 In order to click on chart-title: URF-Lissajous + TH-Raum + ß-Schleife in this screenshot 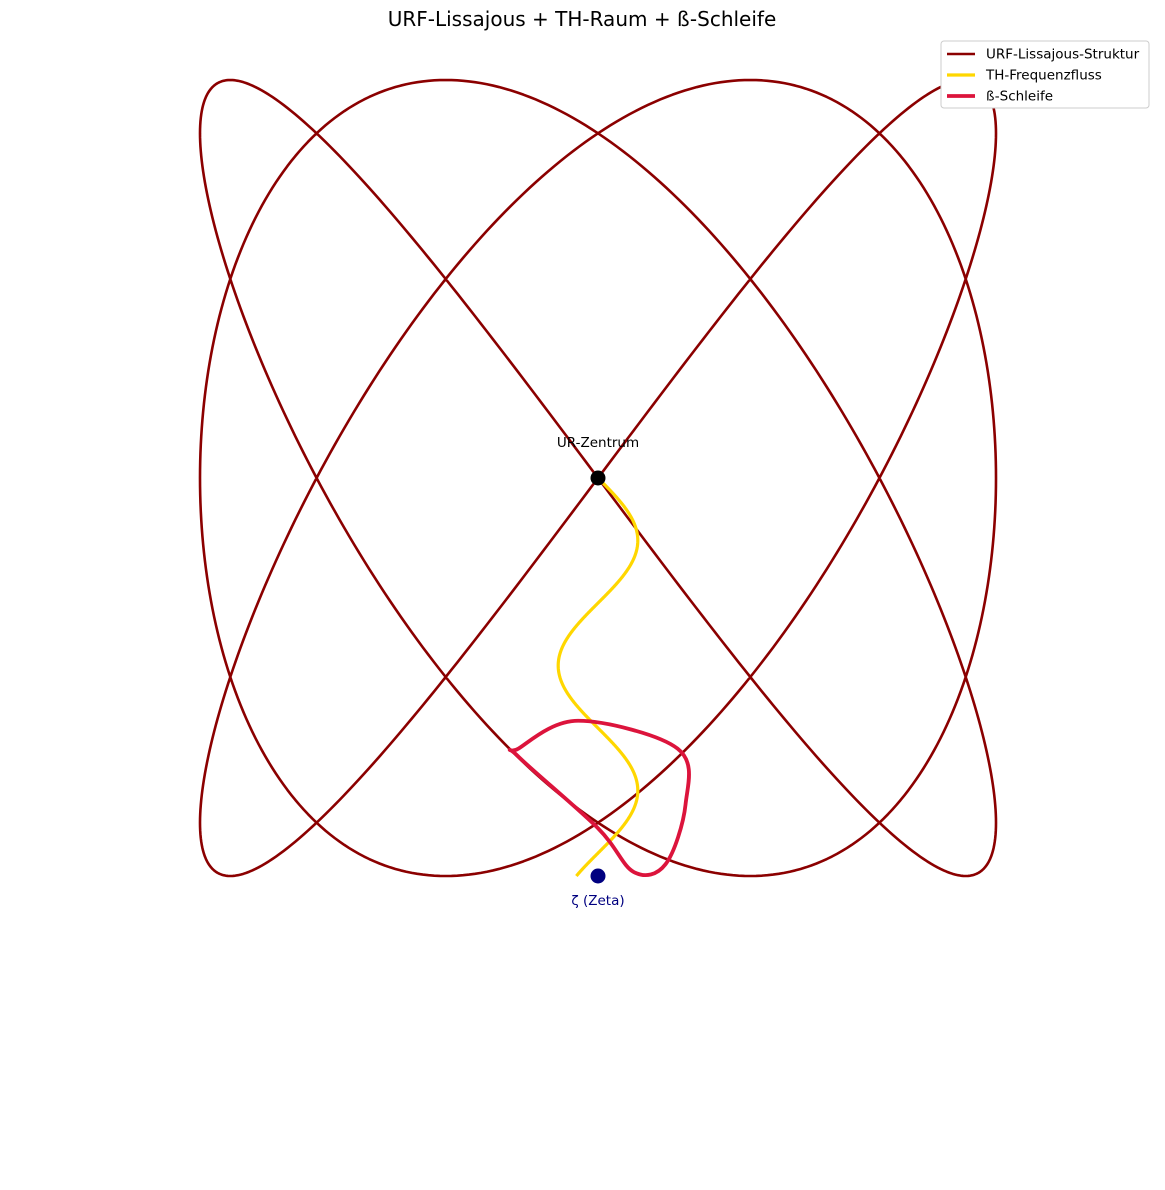, I will do `click(582, 19)`.